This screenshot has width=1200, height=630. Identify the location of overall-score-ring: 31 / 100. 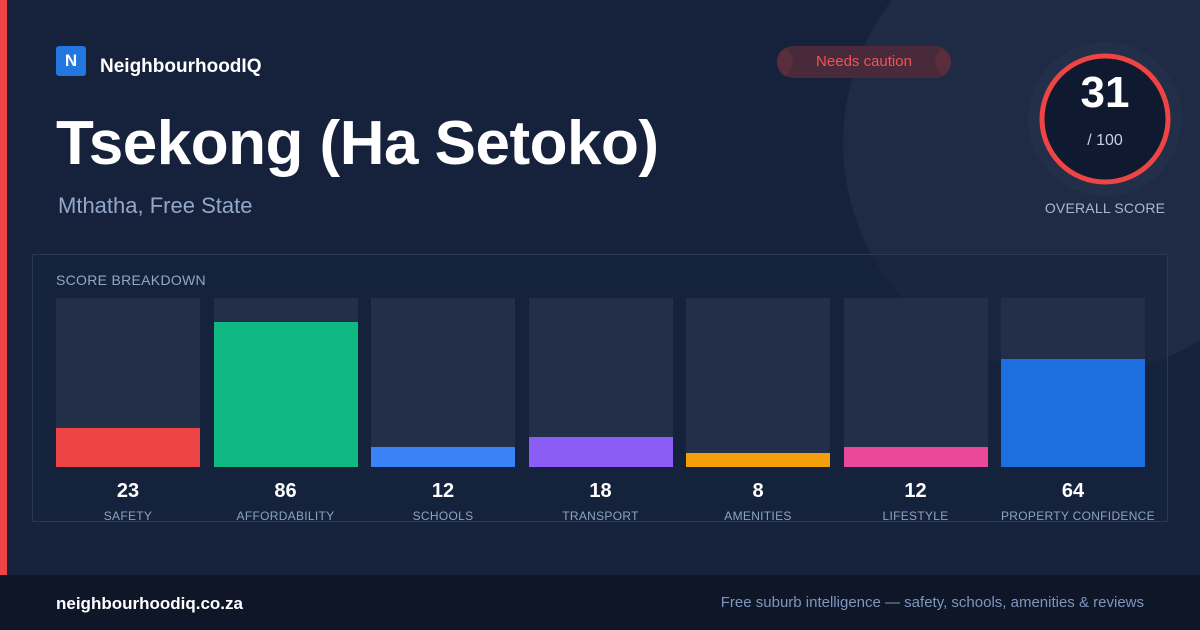
(1105, 119).